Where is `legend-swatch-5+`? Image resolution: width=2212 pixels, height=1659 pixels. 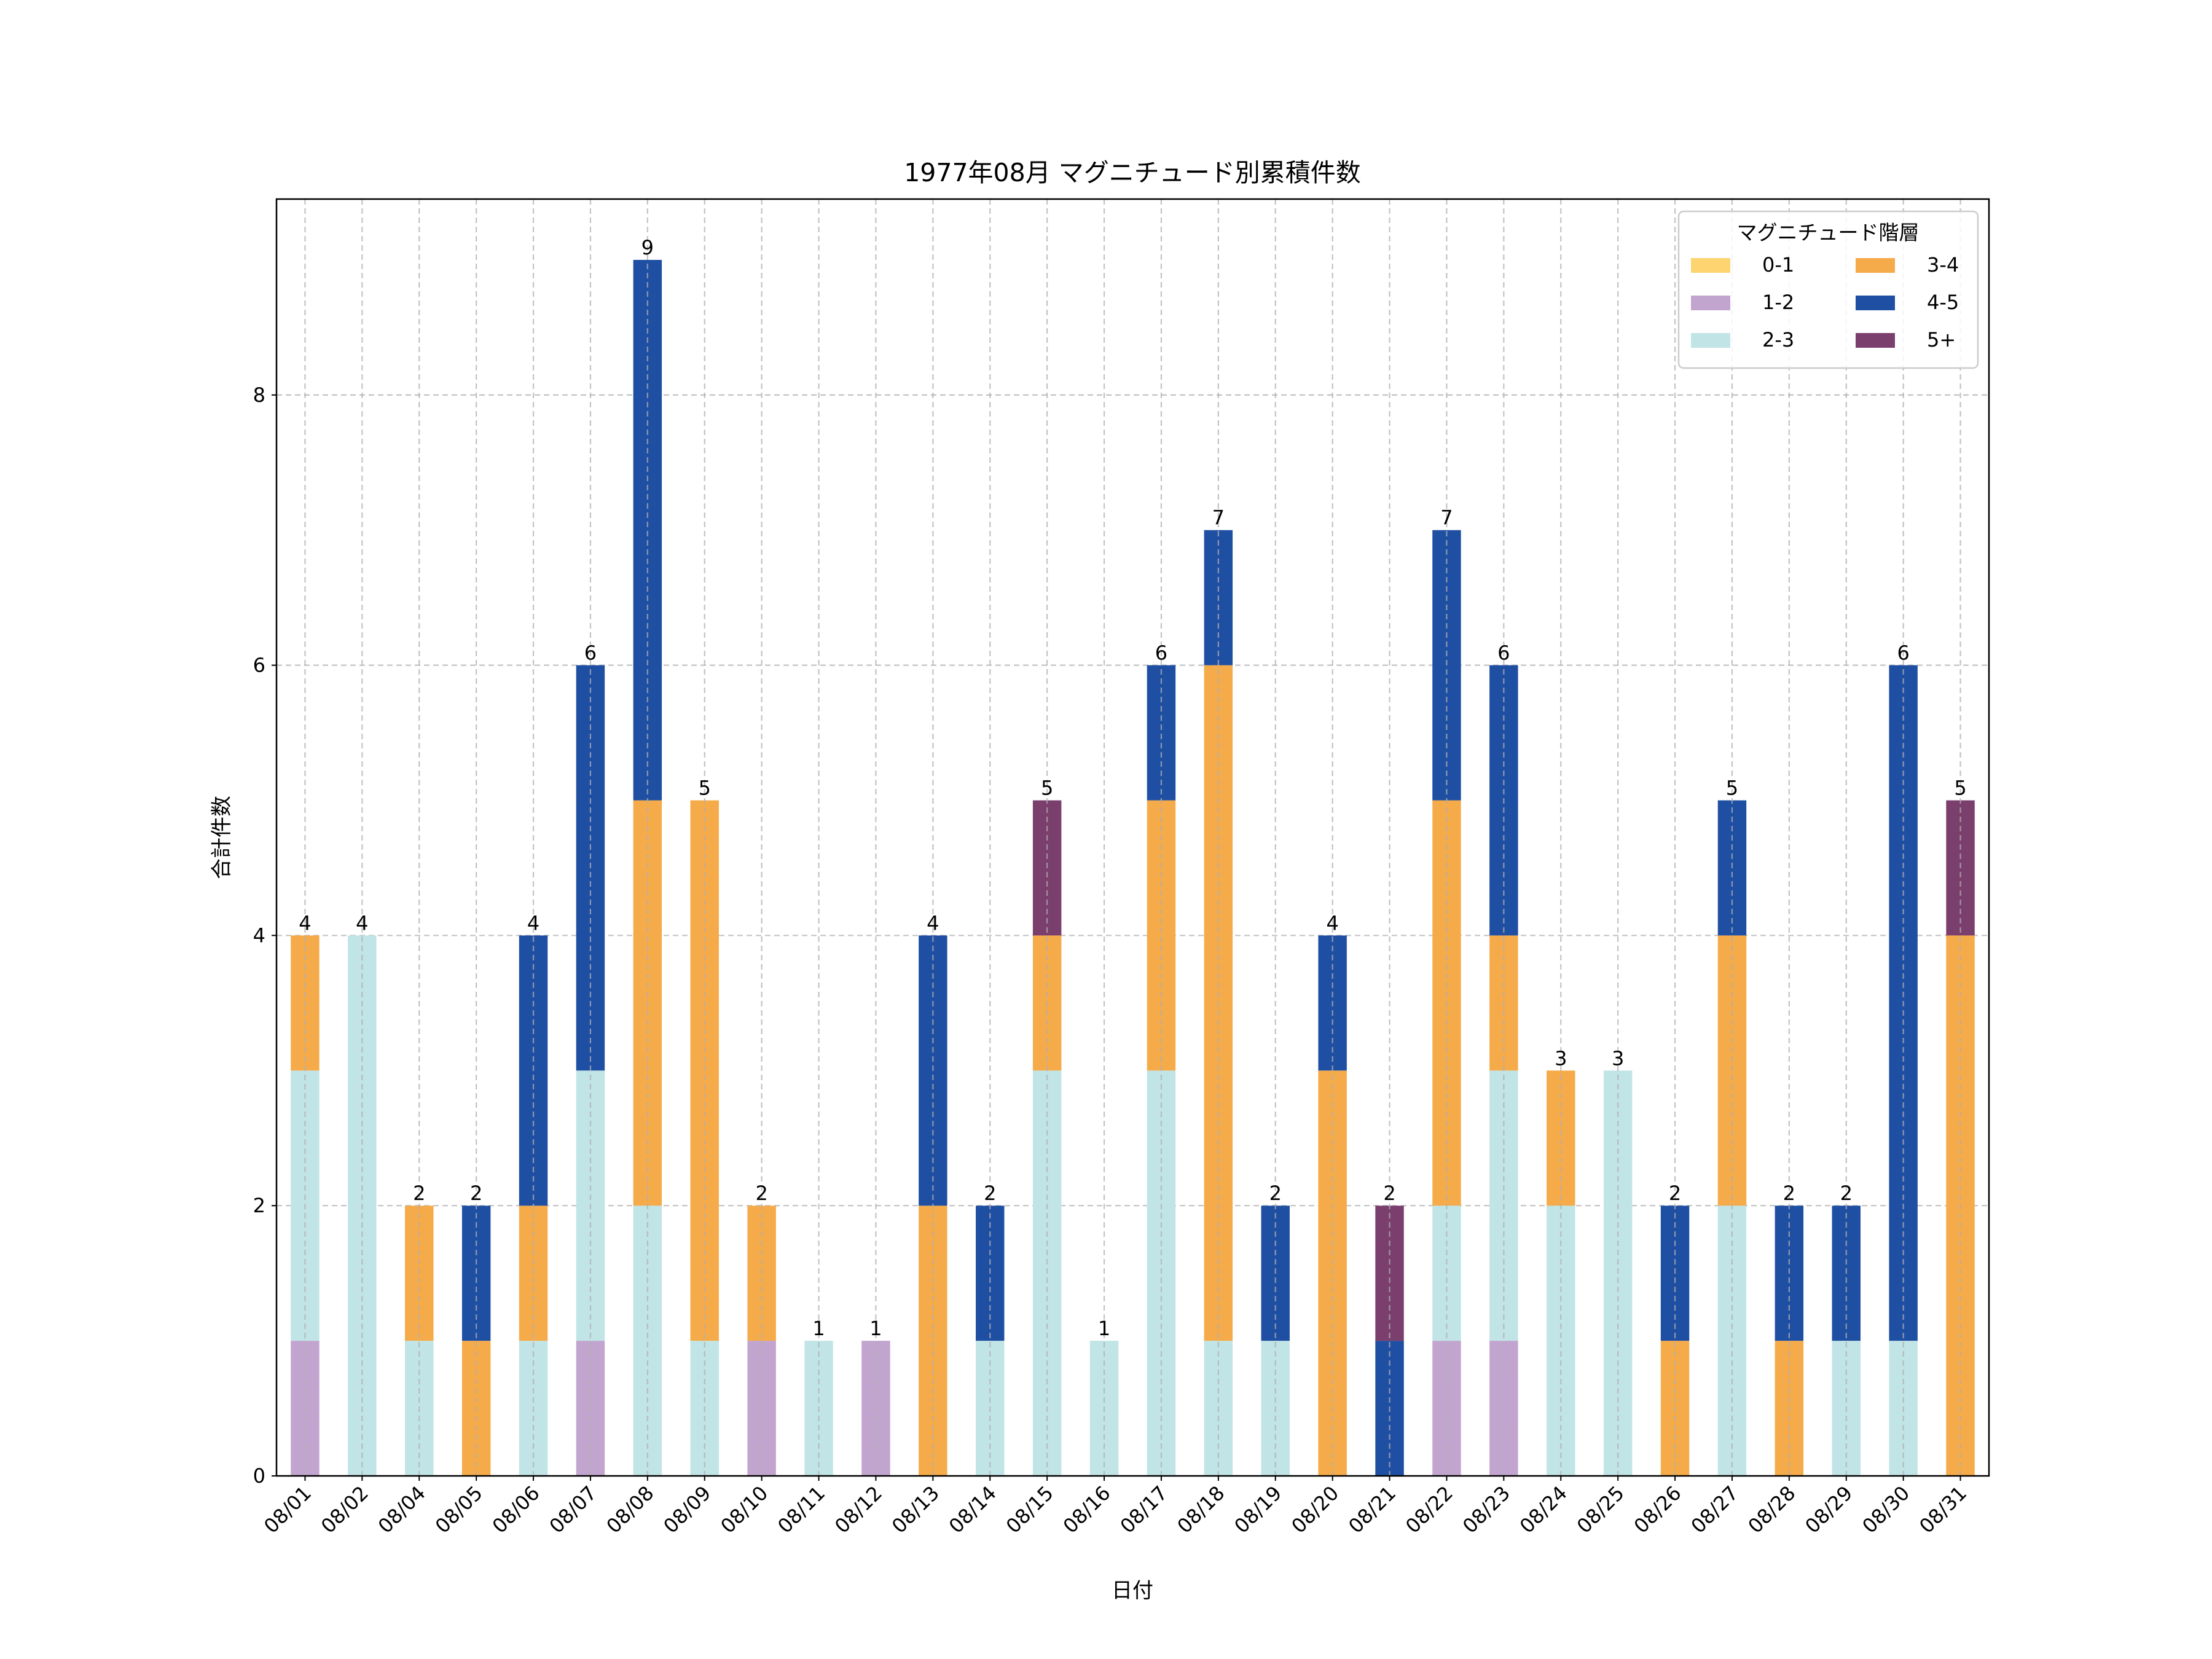 legend-swatch-5+ is located at coordinates (1875, 340).